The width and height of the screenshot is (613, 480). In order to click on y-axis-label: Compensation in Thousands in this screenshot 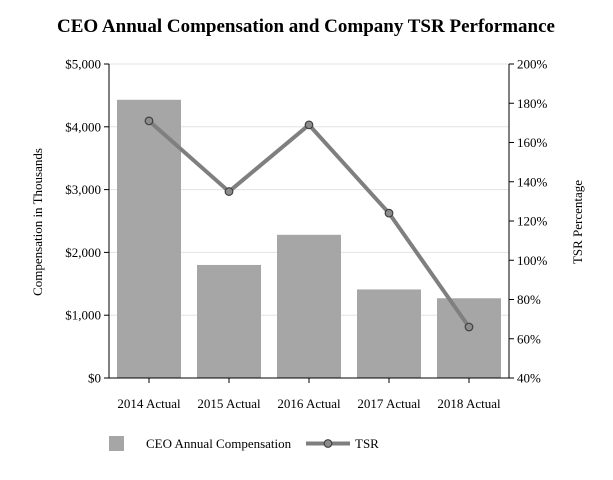, I will do `click(37, 222)`.